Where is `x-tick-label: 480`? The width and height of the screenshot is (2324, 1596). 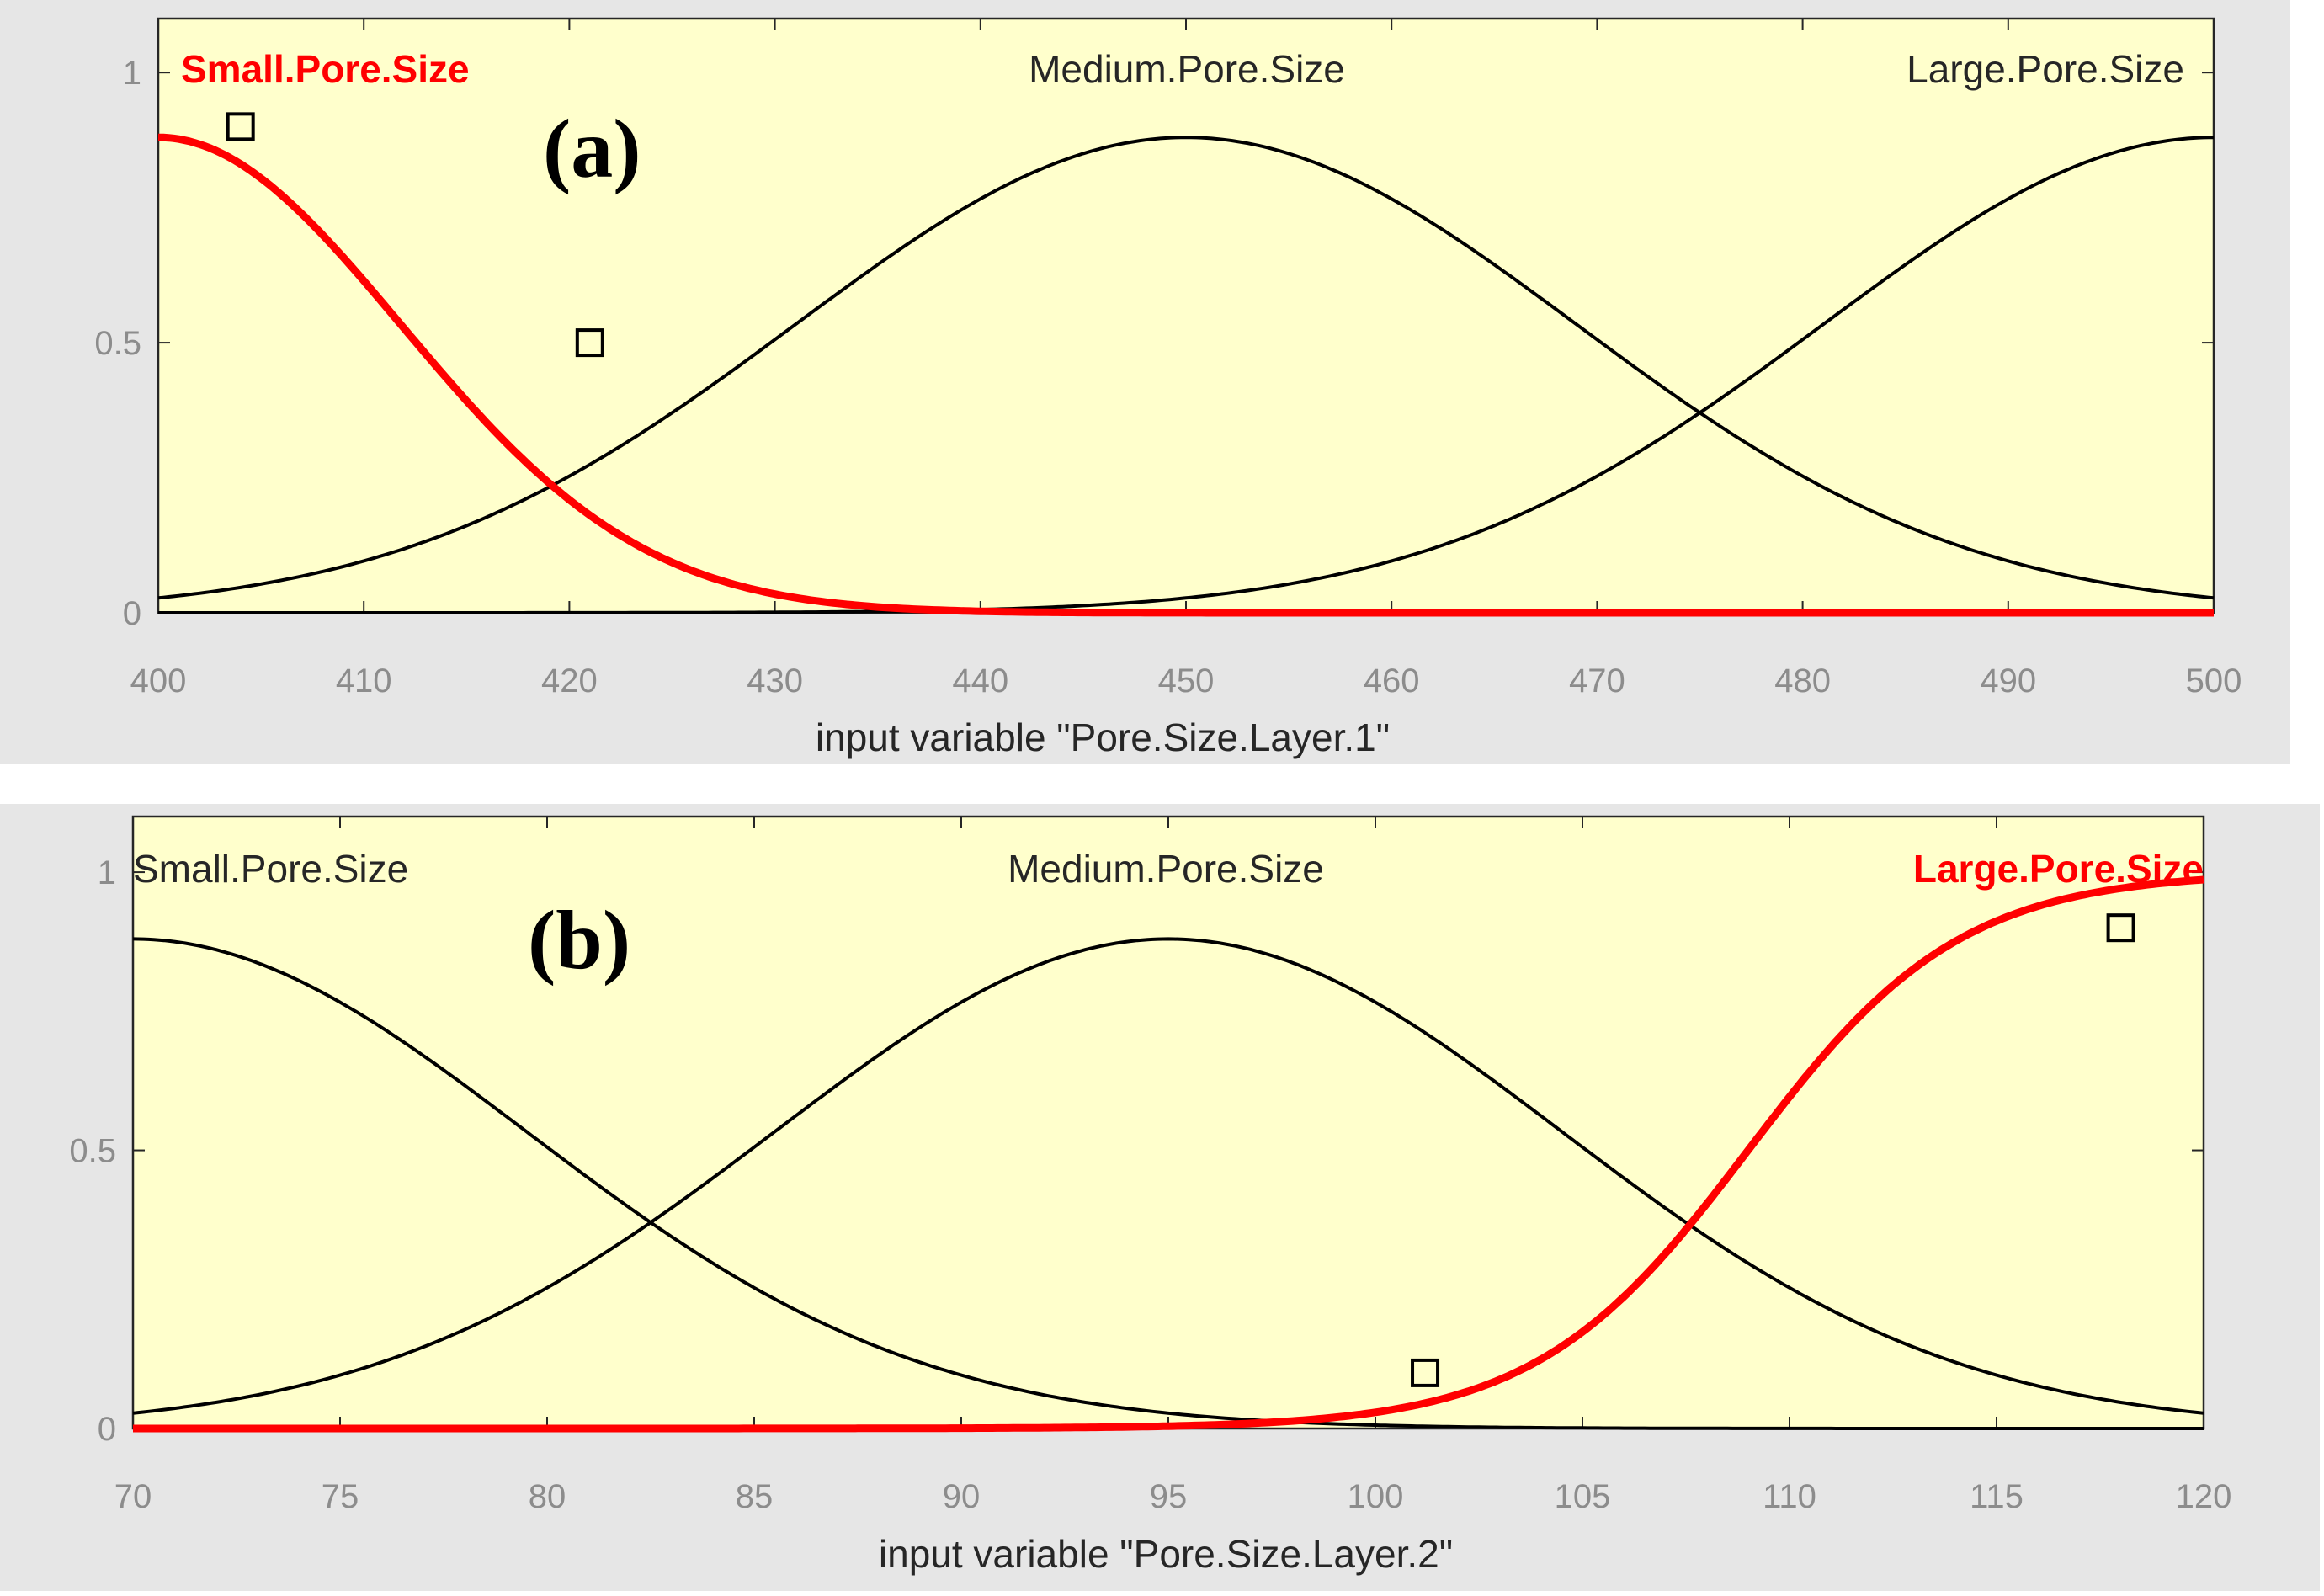
x-tick-label: 480 is located at coordinates (1803, 681).